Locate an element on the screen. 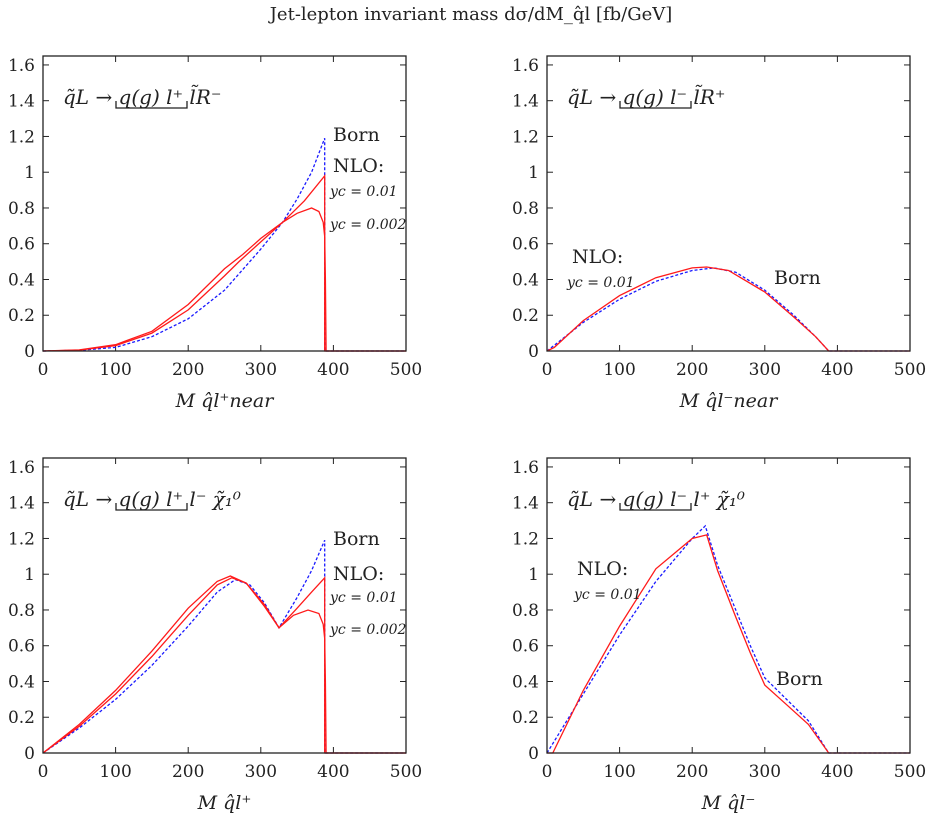  decay-label: q̃L → q(g) l⁺ l̃R⁻ is located at coordinates (142, 97).